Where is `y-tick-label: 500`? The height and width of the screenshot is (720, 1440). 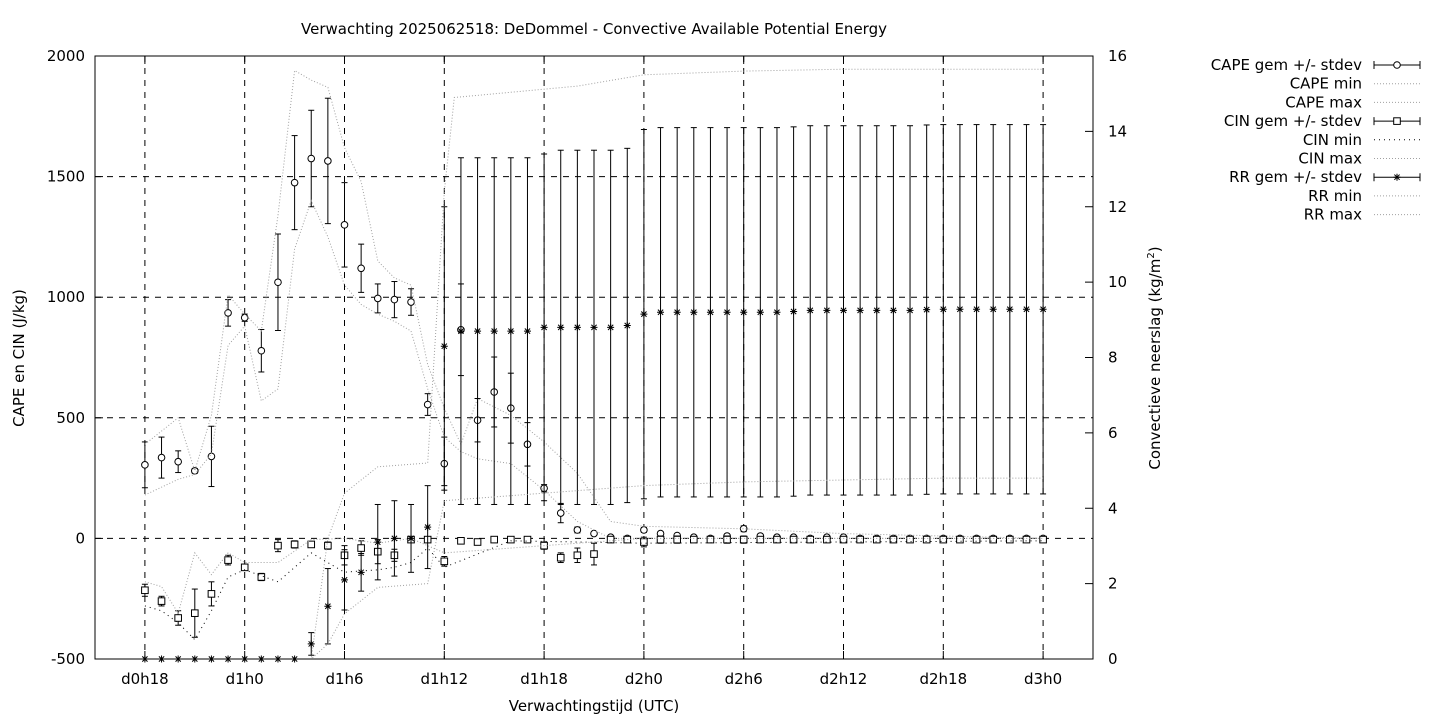
y-tick-label: 500 is located at coordinates (70, 418).